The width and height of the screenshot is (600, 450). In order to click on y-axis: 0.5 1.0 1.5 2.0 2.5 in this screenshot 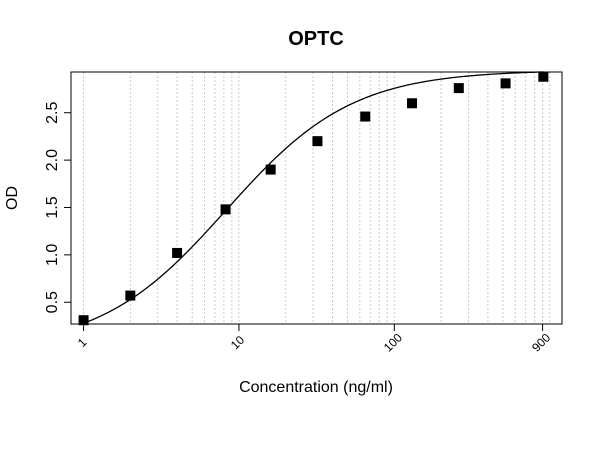, I will do `click(57, 207)`.